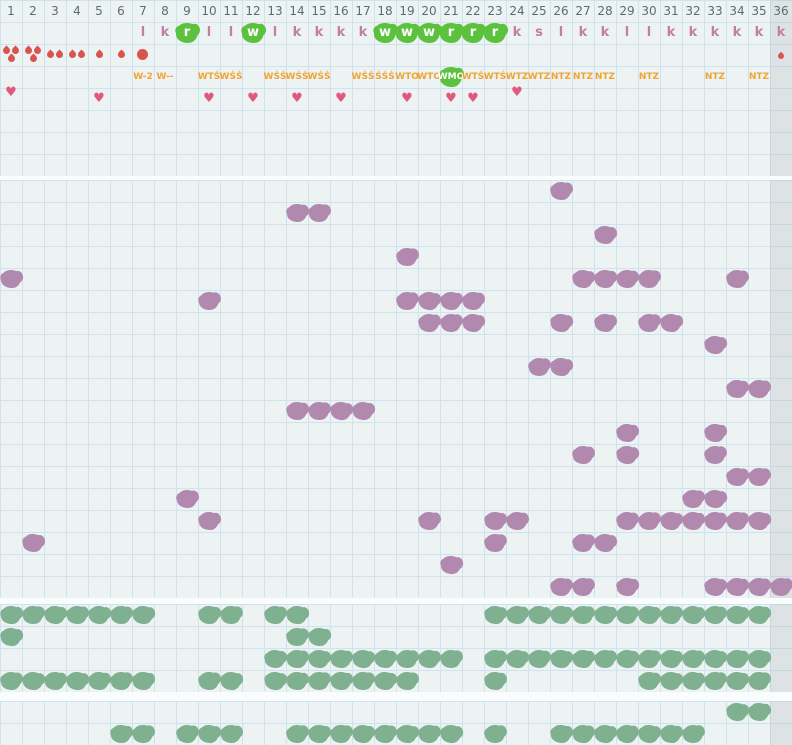 This screenshot has width=792, height=745. What do you see at coordinates (605, 11) in the screenshot?
I see `day-column-number: 28` at bounding box center [605, 11].